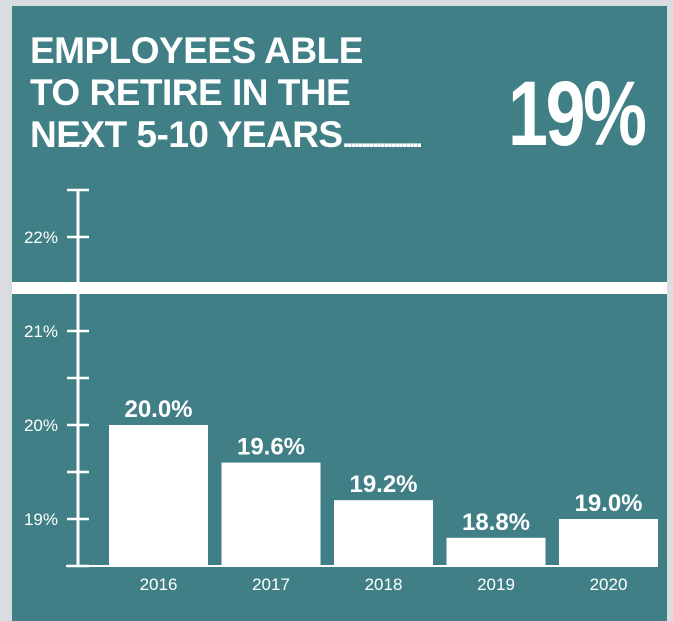 This screenshot has height=621, width=673. I want to click on bar-data-label: 20.0%, so click(158, 409).